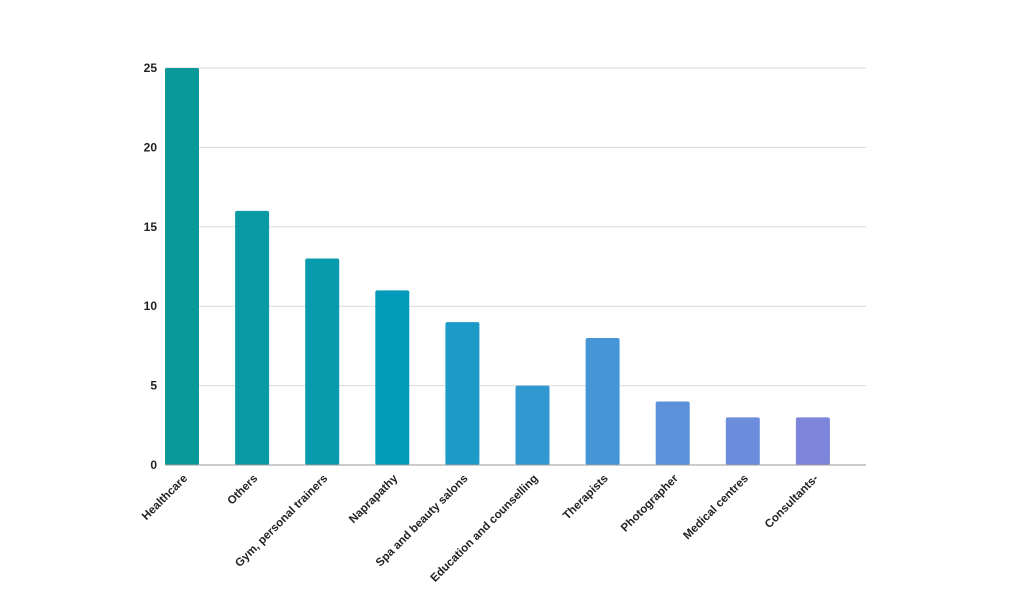 The width and height of the screenshot is (1024, 600). What do you see at coordinates (392, 377) in the screenshot?
I see `bar-naprapathy` at bounding box center [392, 377].